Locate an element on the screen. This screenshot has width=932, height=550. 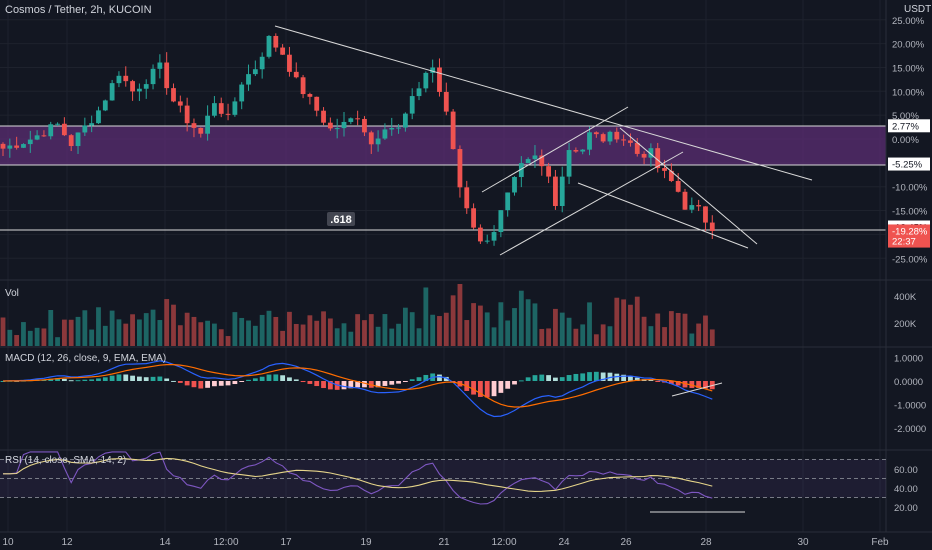
price-label-box is located at coordinates (909, 126).